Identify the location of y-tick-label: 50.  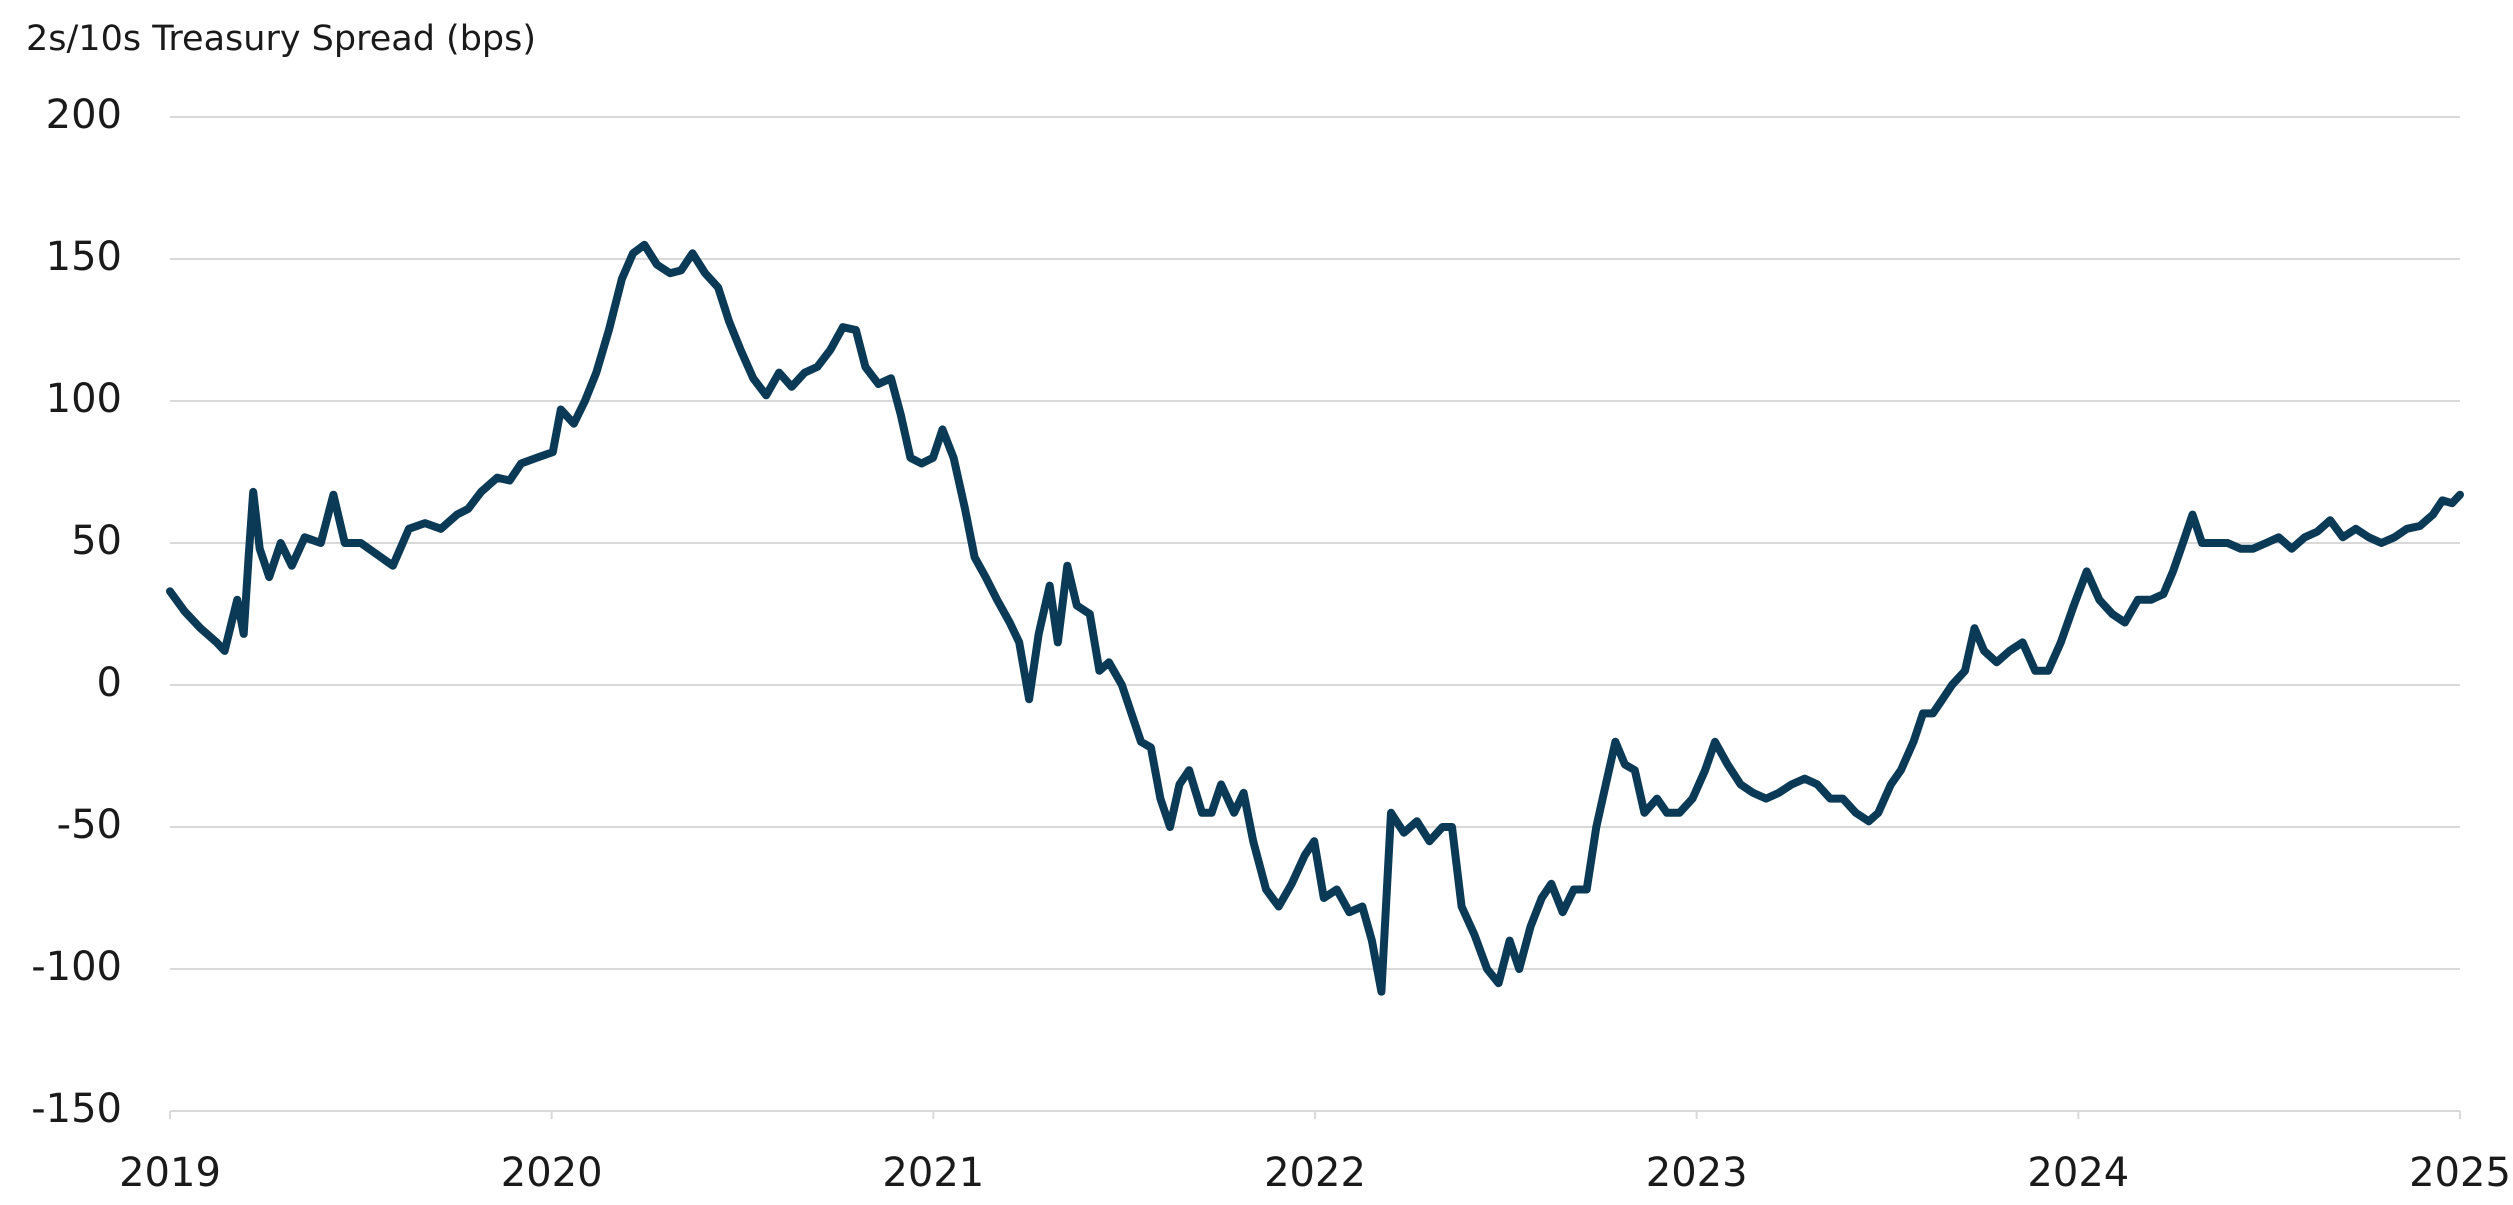
(96, 541).